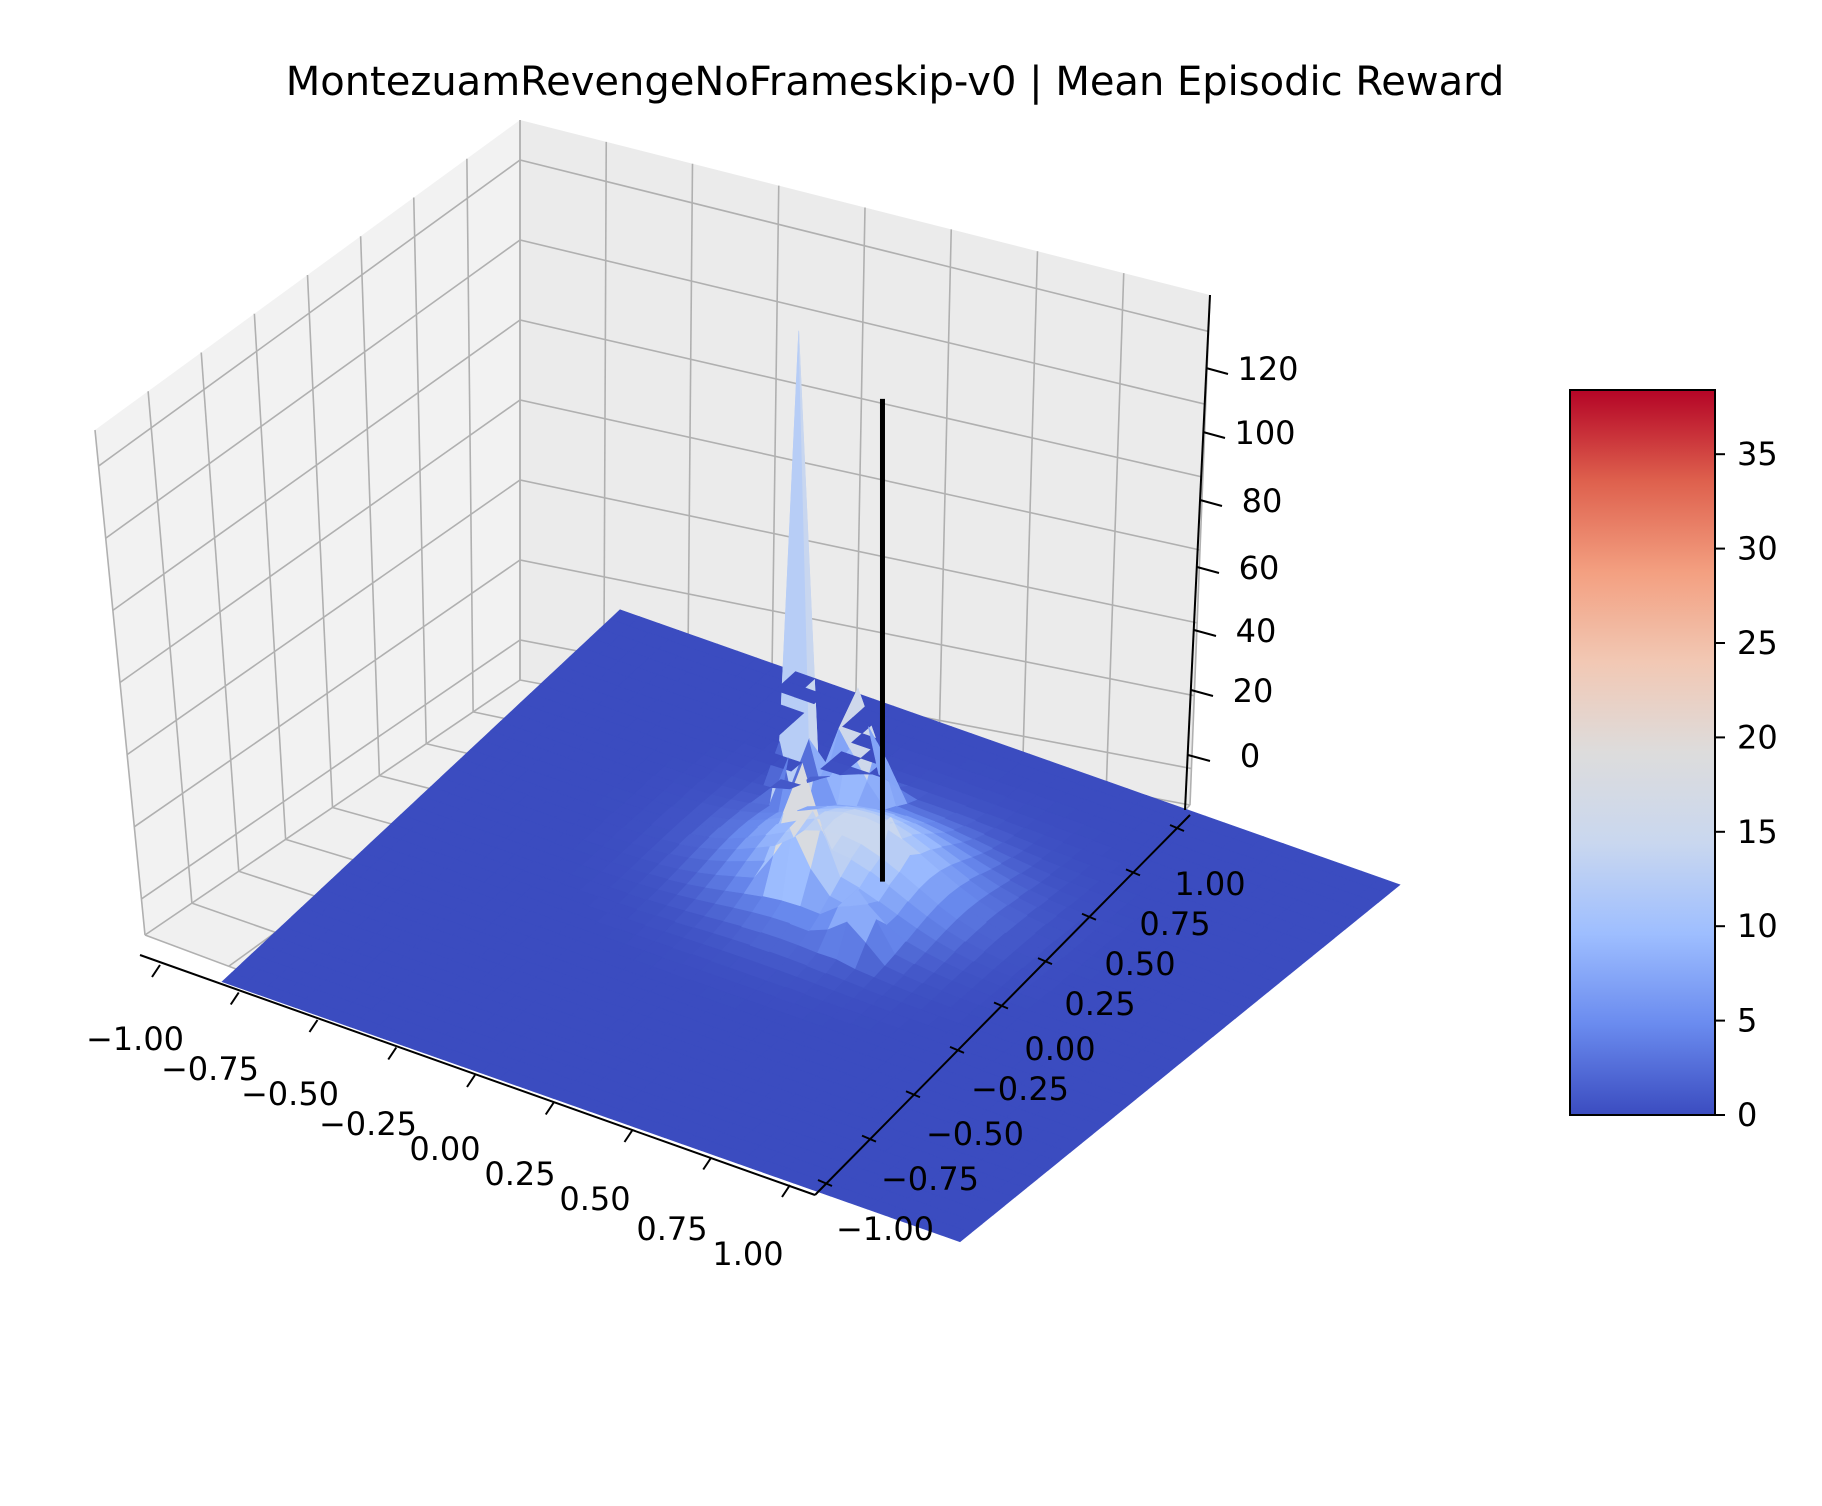 This screenshot has height=1506, width=1822. Describe the element at coordinates (519, 1174) in the screenshot. I see `x-tick-label: 0.25` at that location.